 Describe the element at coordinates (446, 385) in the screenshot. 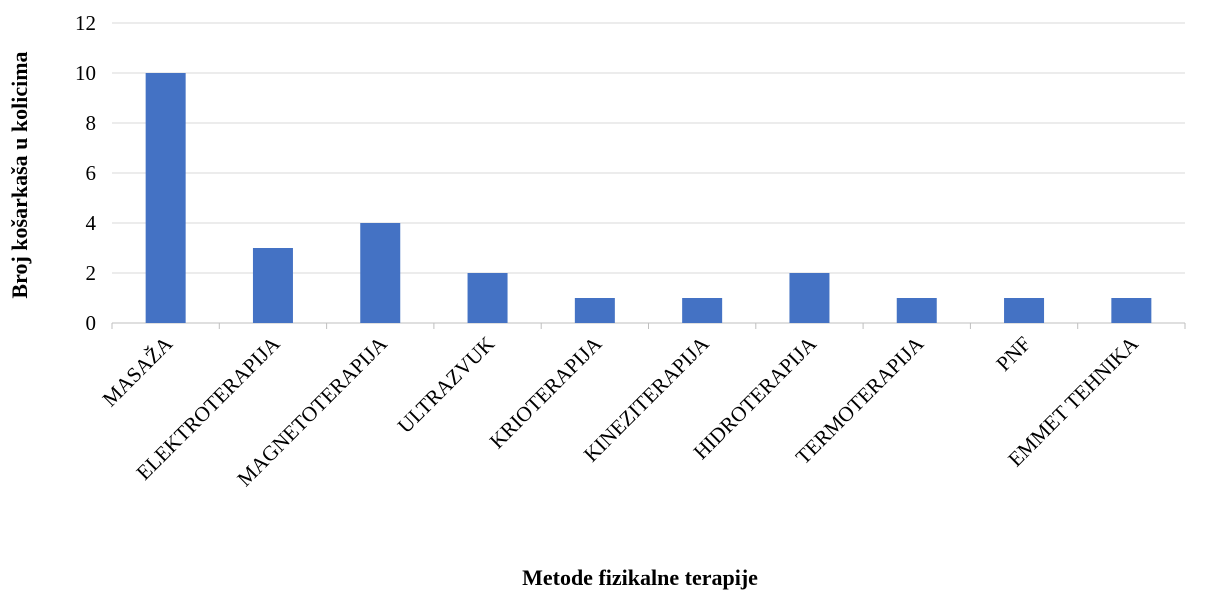

I see `x-tick-label: ULTRAZVUK` at that location.